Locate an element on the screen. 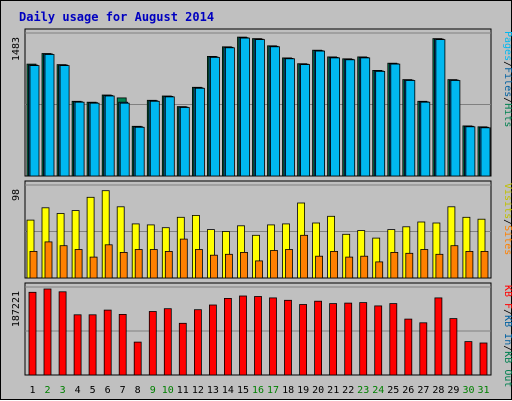 The height and width of the screenshot is (401, 512). day-label-5: 5 is located at coordinates (93, 390).